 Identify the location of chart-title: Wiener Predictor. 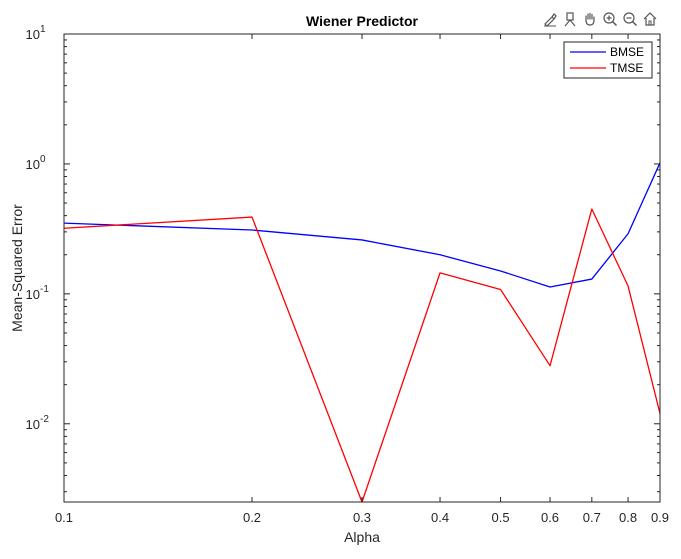
(362, 21).